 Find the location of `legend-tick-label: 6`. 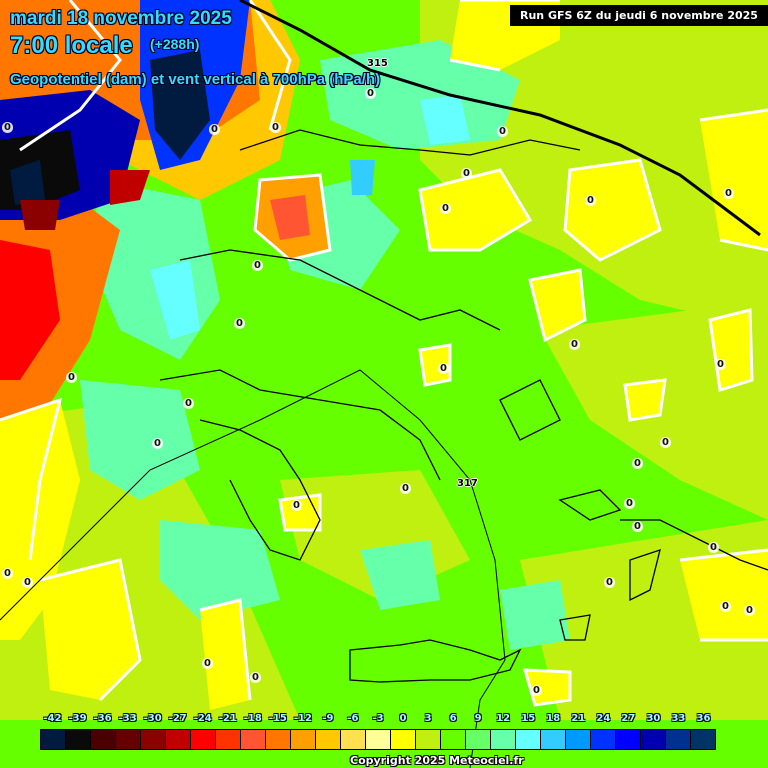

legend-tick-label: 6 is located at coordinates (453, 718).